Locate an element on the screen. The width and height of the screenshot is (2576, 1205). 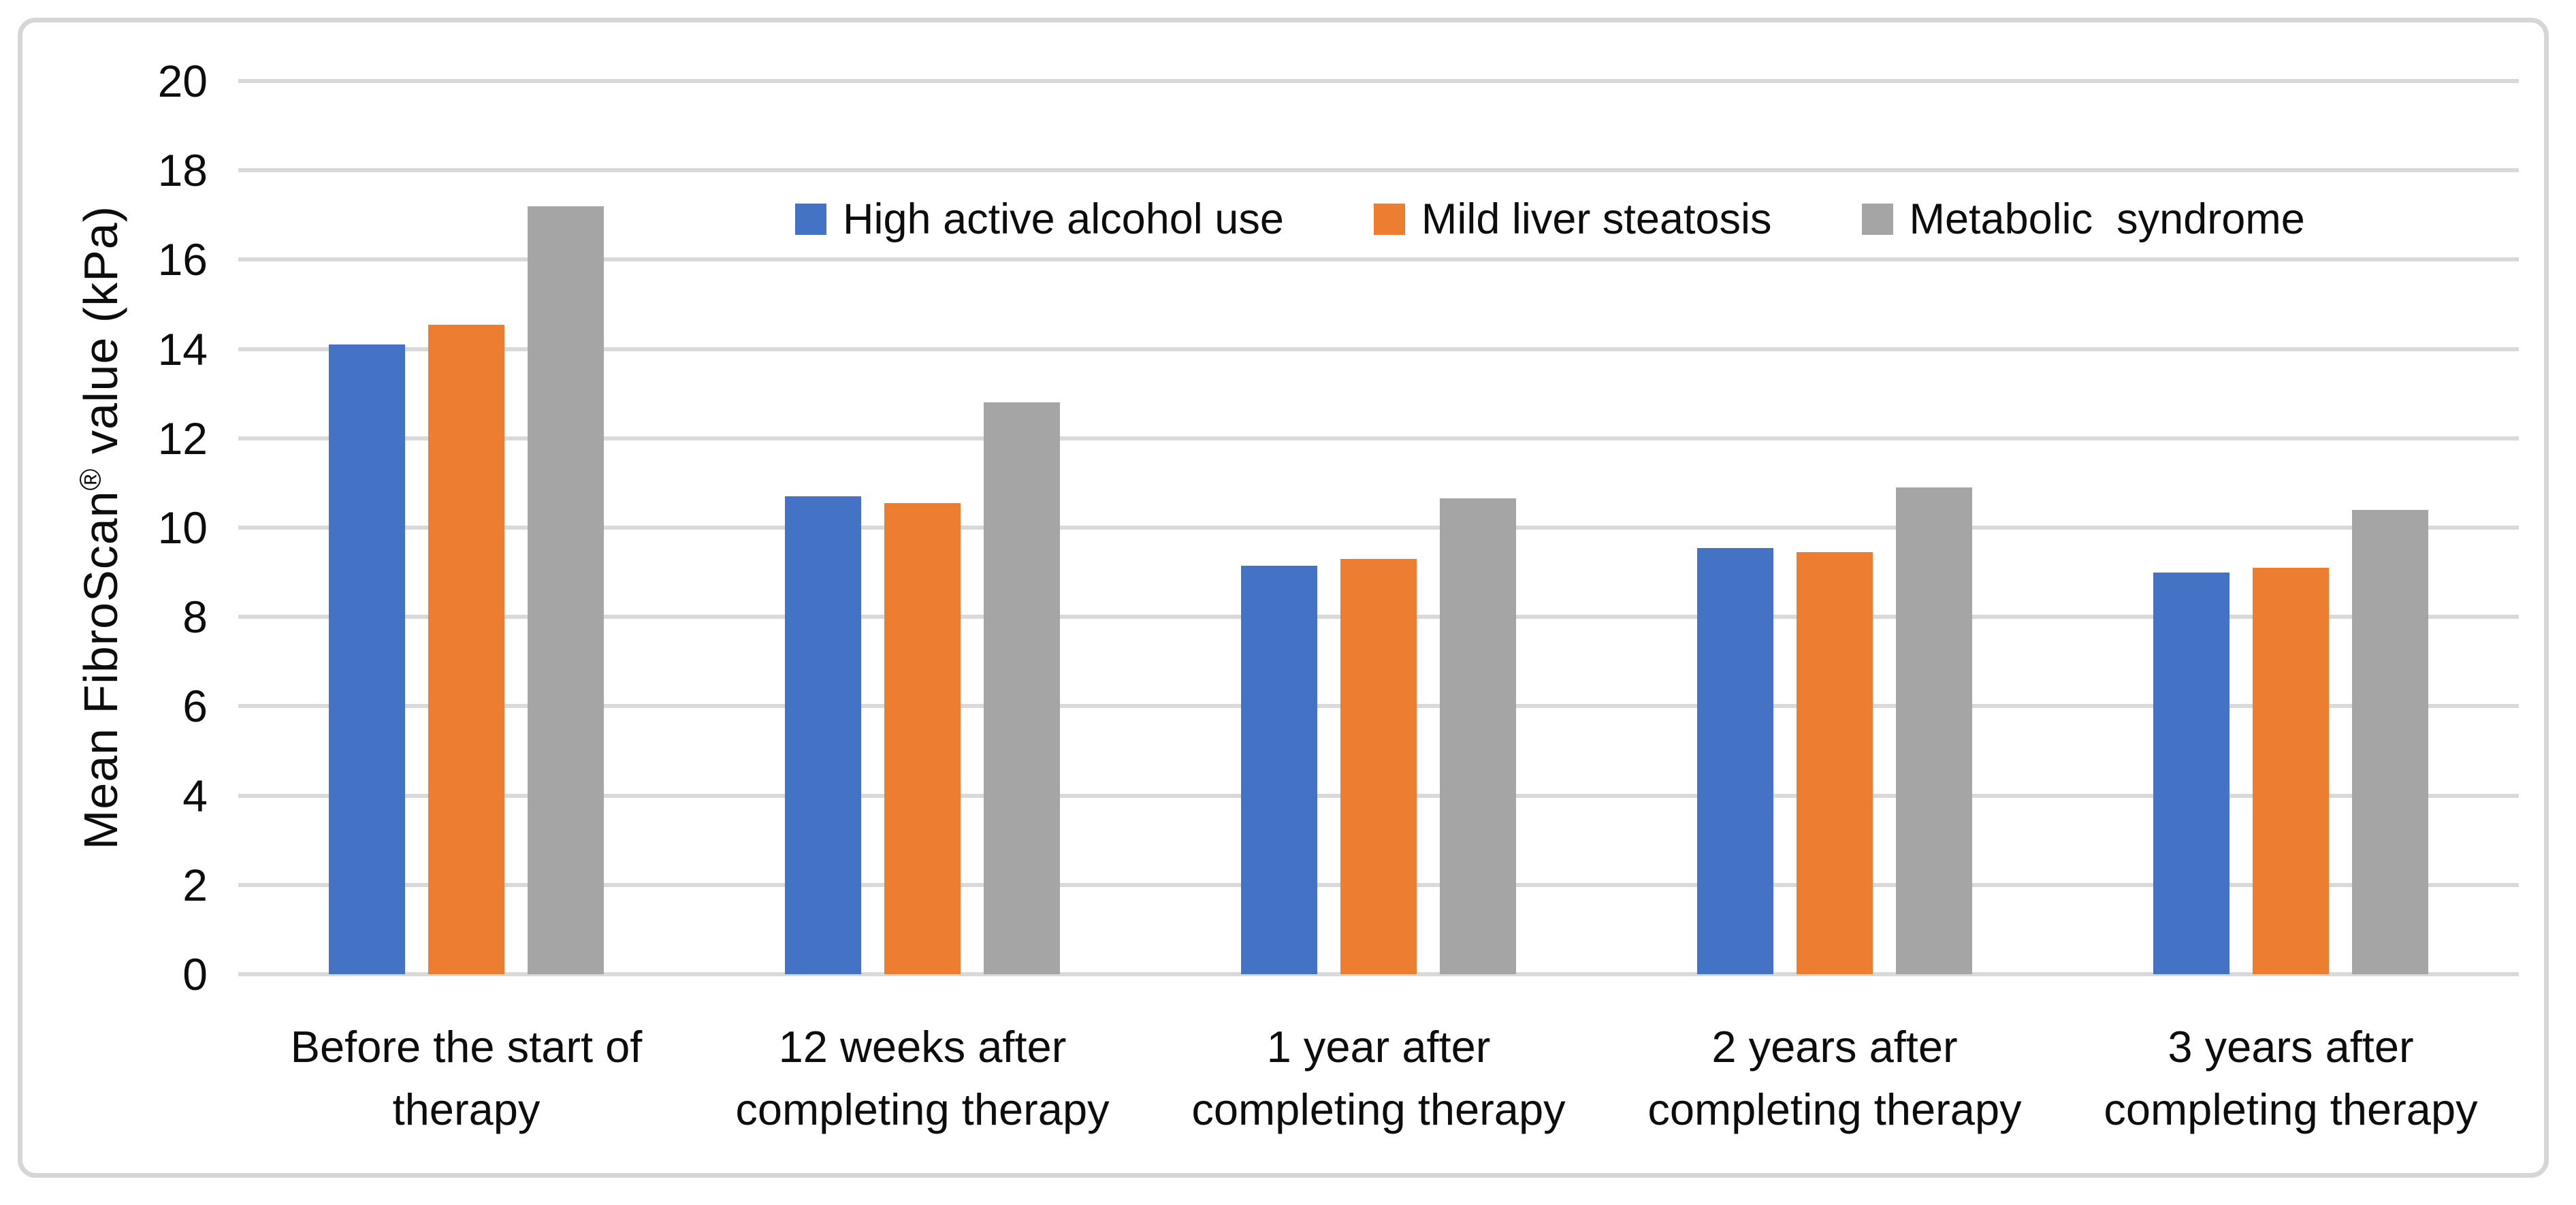
legend-label: Mild liver steatosis is located at coordinates (1597, 219).